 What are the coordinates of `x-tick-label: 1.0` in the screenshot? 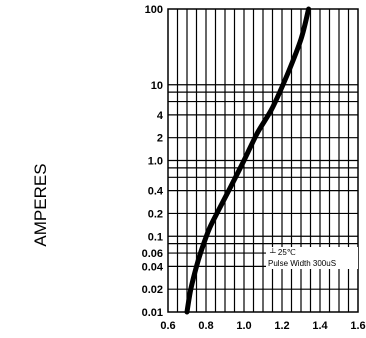 It's located at (243, 326).